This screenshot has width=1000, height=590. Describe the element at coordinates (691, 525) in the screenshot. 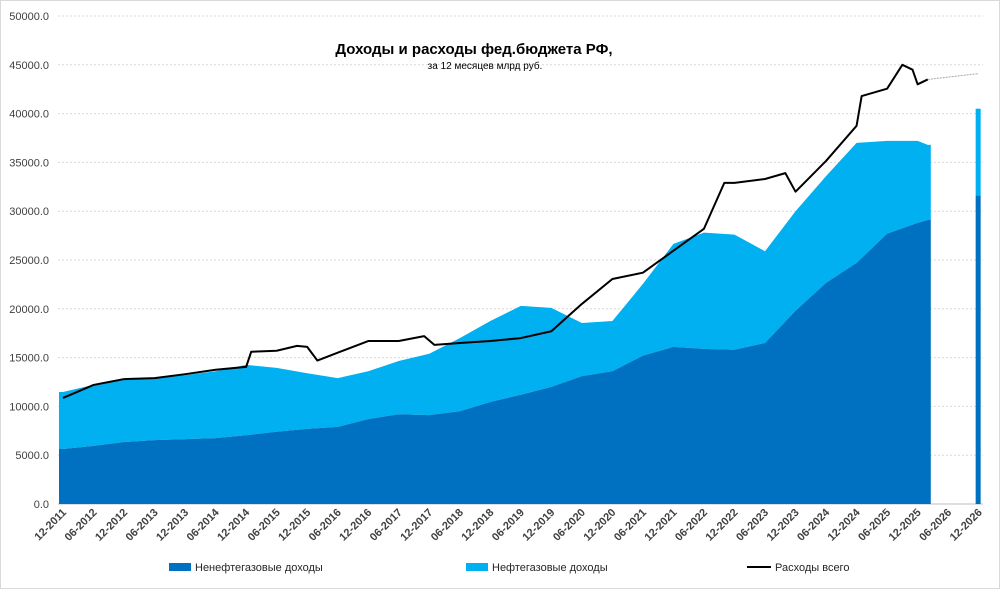

I see `x-tick-label: 06-2022` at that location.